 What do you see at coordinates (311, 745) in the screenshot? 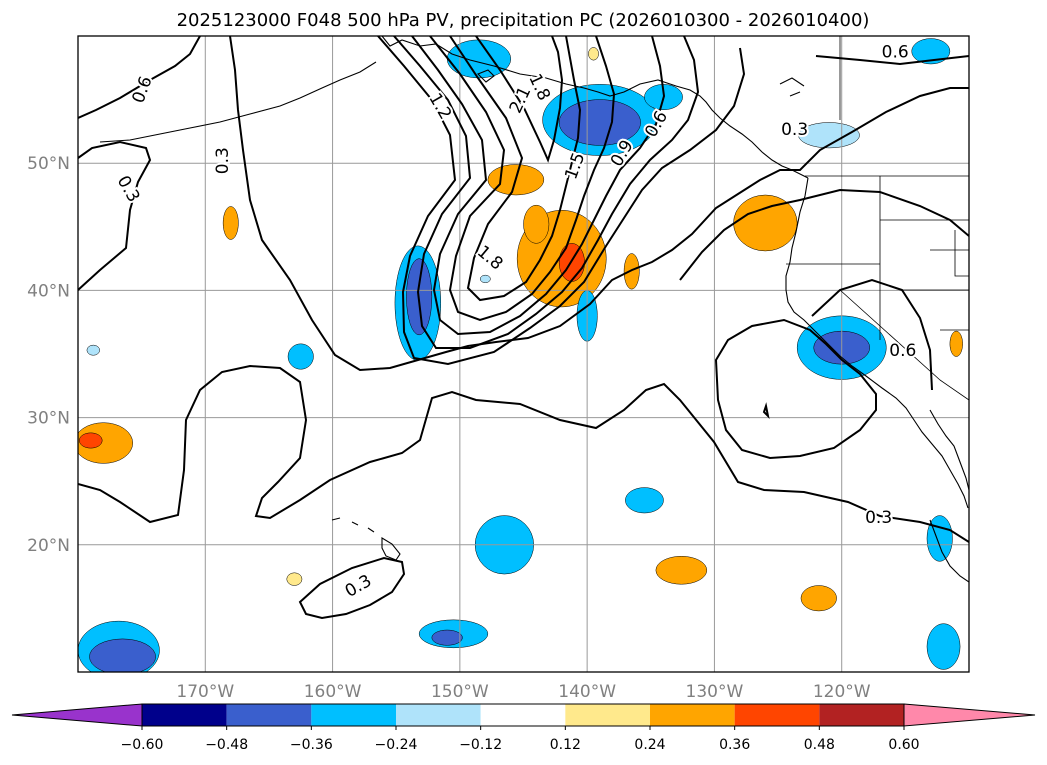
I see `colorbar-tick-label: −0.36` at bounding box center [311, 745].